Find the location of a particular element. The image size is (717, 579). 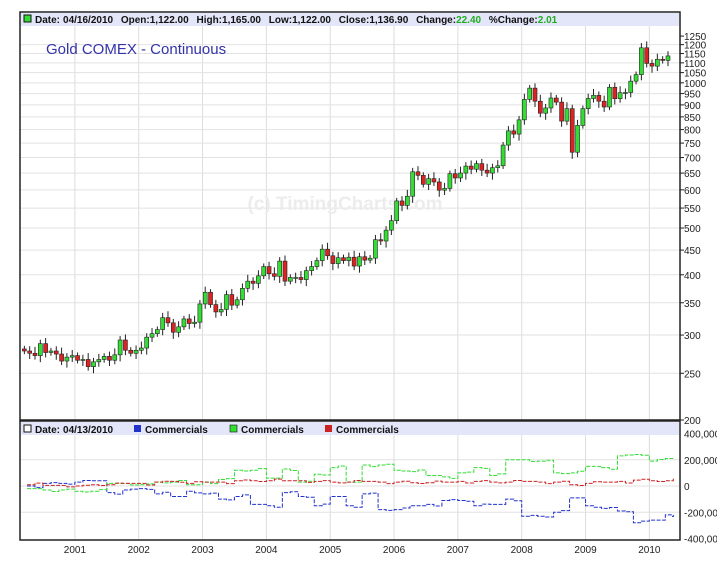

y-tick-label: 700 is located at coordinates (692, 159).